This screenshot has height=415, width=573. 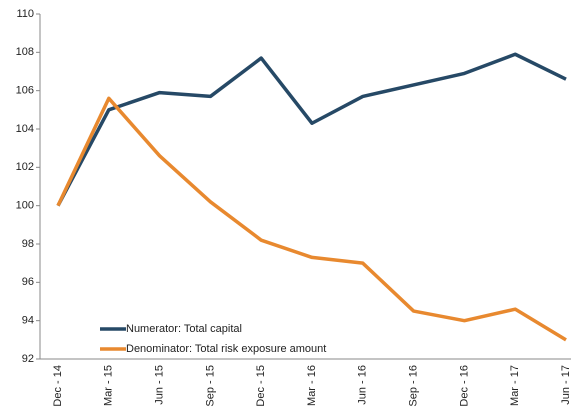 What do you see at coordinates (25, 52) in the screenshot?
I see `y-tick-label: 108` at bounding box center [25, 52].